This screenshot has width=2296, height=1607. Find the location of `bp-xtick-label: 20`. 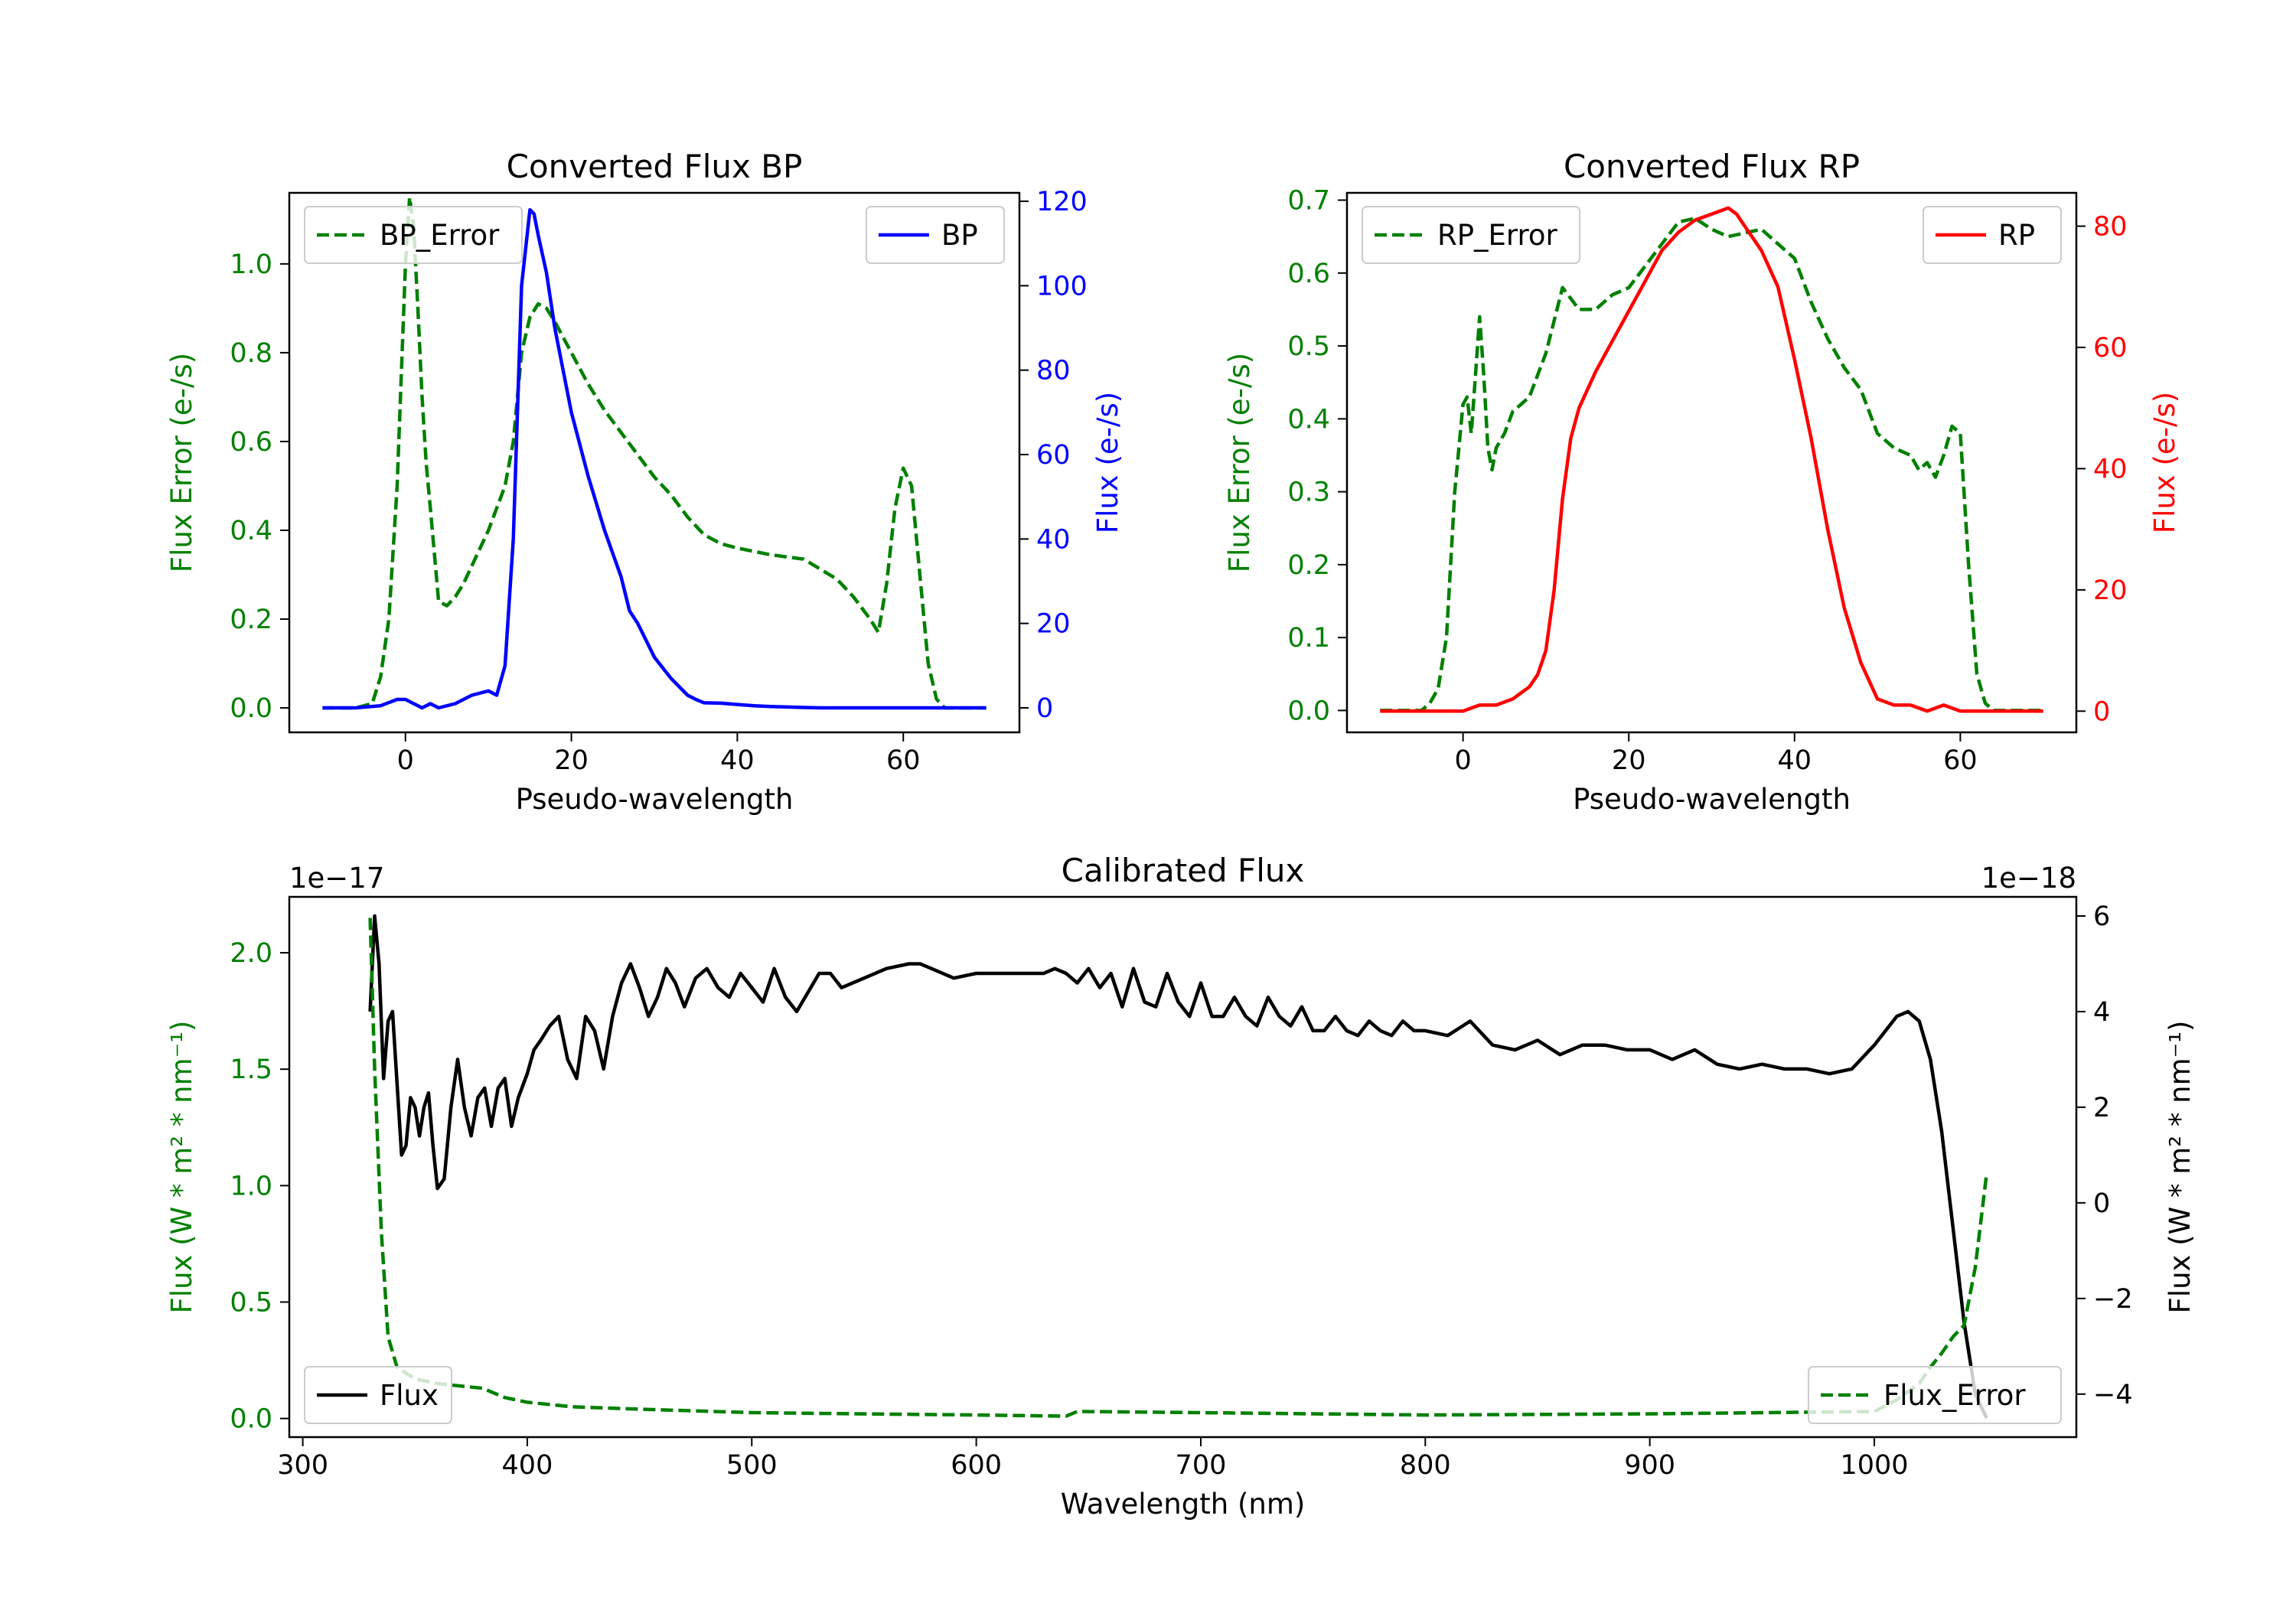

bp-xtick-label: 20 is located at coordinates (571, 760).